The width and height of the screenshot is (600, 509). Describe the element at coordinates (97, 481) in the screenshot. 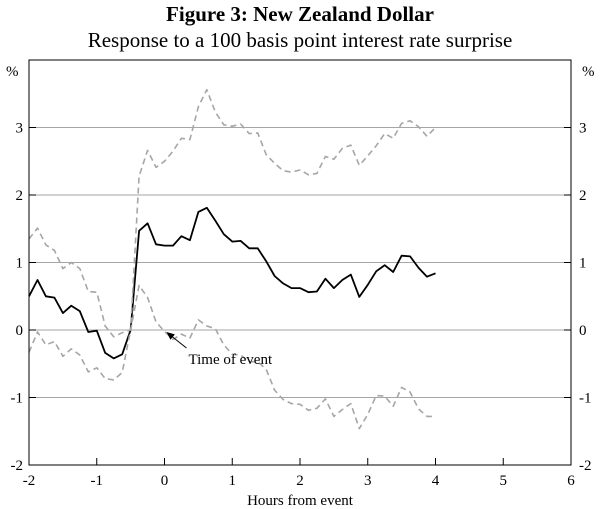

I see `x-tick-label: -1` at that location.